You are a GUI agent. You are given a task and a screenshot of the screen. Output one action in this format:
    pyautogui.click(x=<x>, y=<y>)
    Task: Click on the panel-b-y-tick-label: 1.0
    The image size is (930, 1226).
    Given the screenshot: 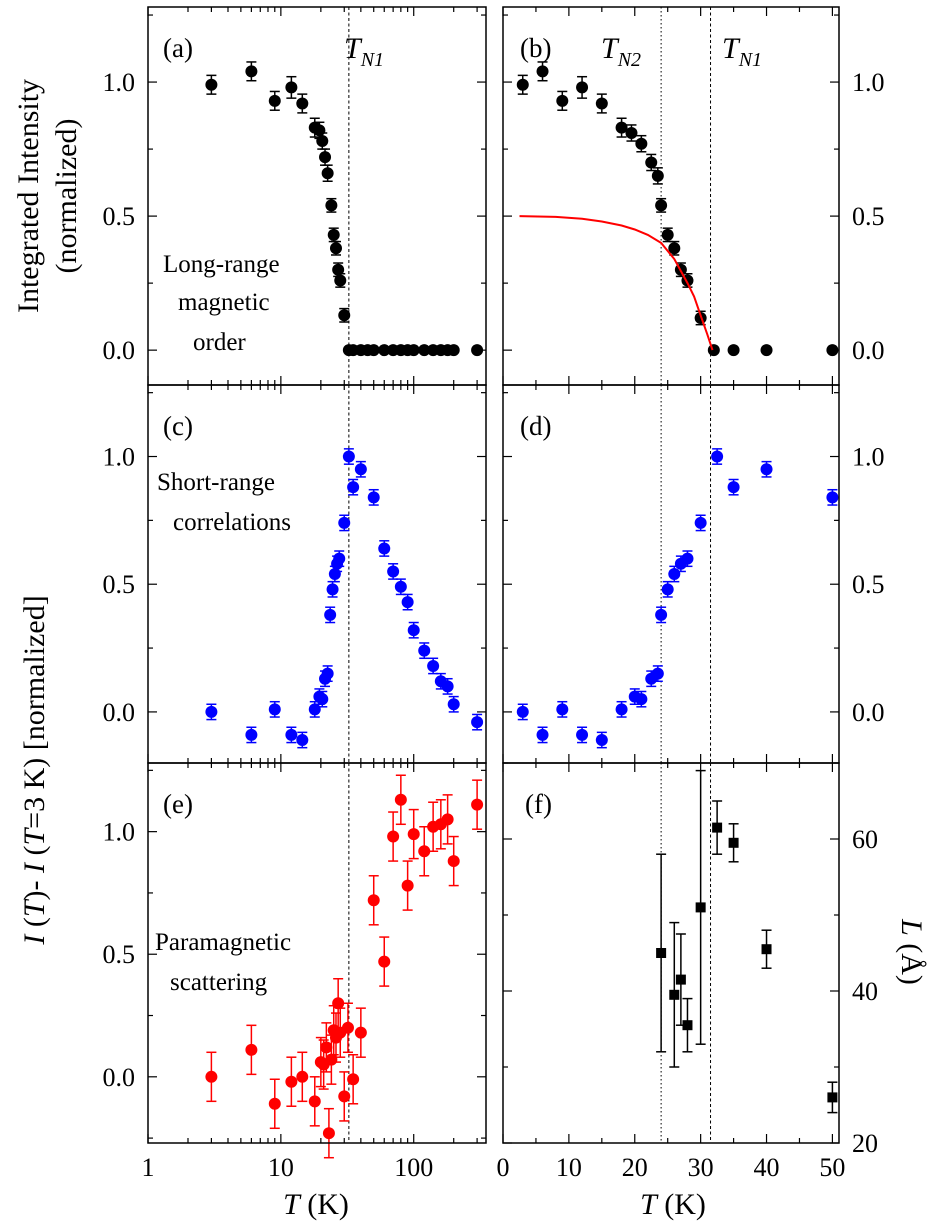 What is the action you would take?
    pyautogui.click(x=868, y=82)
    